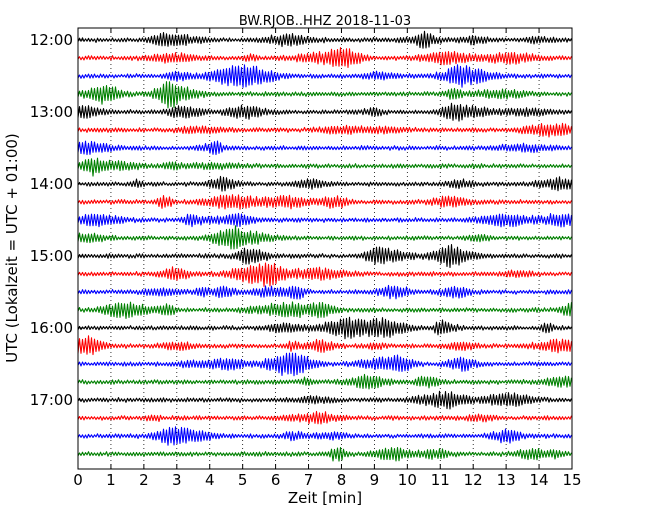 The height and width of the screenshot is (520, 650). I want to click on y-tick-label: 17:00, so click(51, 400).